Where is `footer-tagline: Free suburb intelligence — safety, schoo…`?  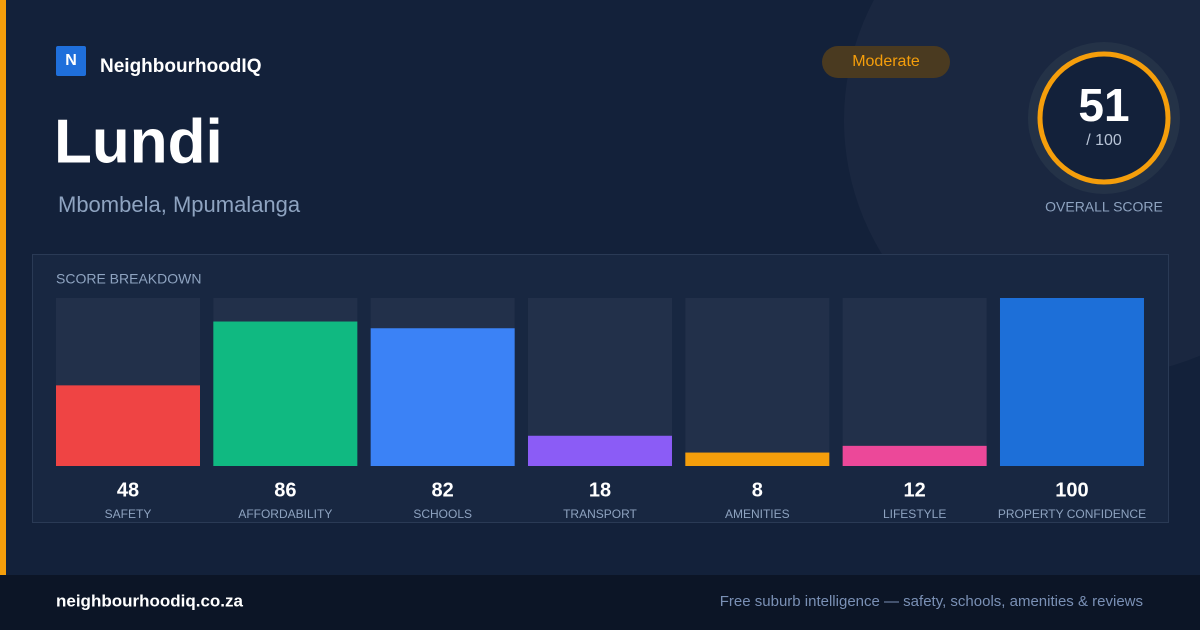
footer-tagline: Free suburb intelligence — safety, schoo… is located at coordinates (931, 601).